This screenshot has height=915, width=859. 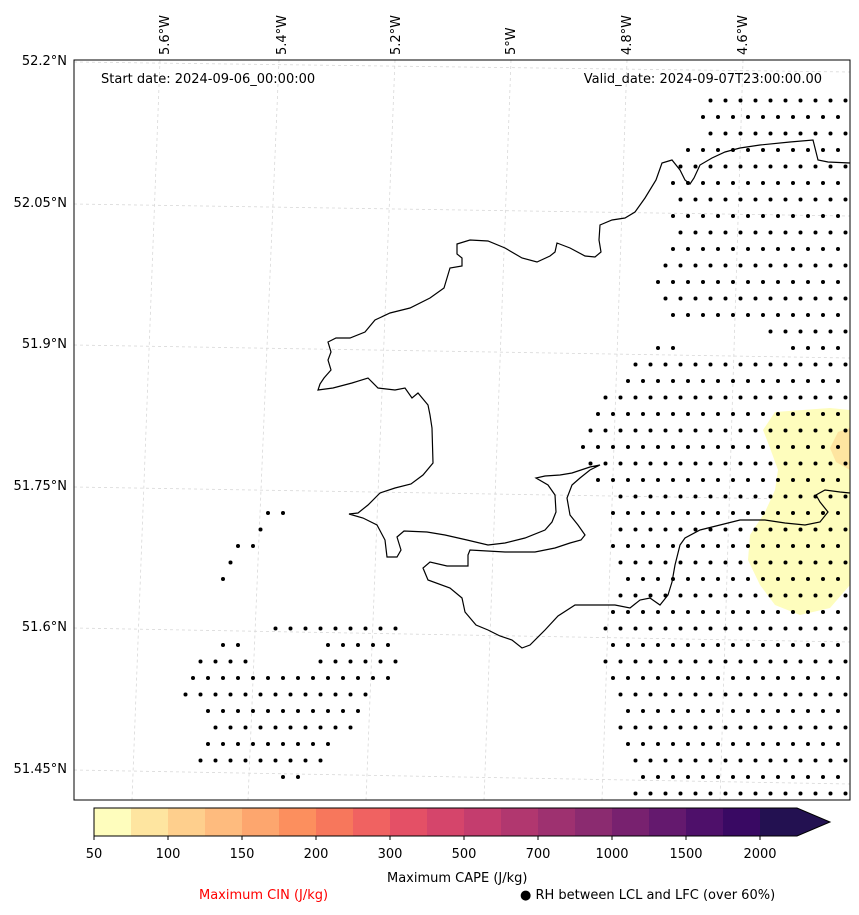 I want to click on colorbar-tick-label: 50, so click(x=94, y=854).